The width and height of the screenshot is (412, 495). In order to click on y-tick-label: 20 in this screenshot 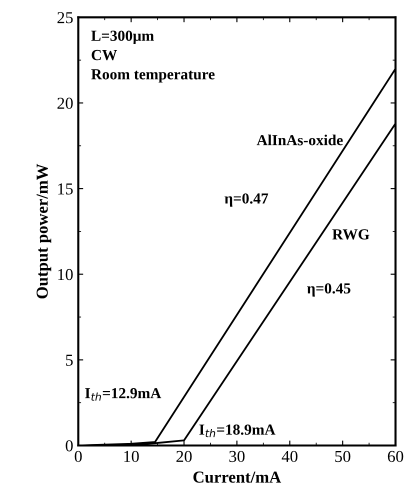, I will do `click(65, 103)`.